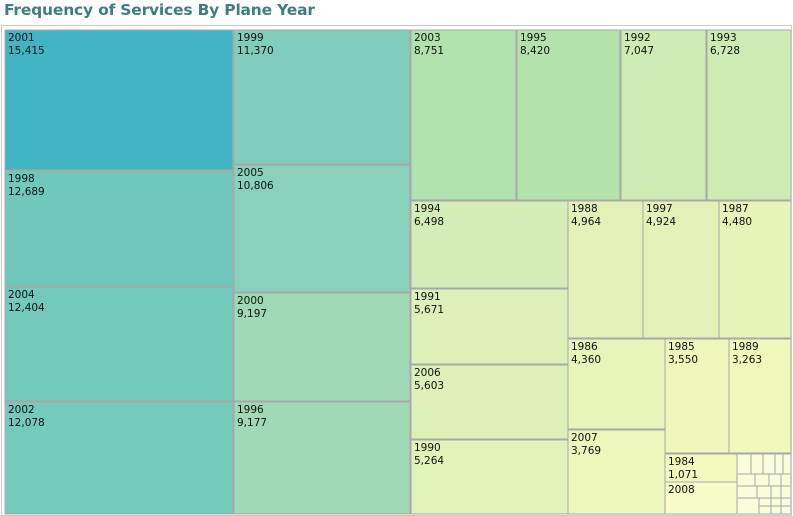 Image resolution: width=793 pixels, height=516 pixels. I want to click on treemap-cell-value: 9,177, so click(252, 423).